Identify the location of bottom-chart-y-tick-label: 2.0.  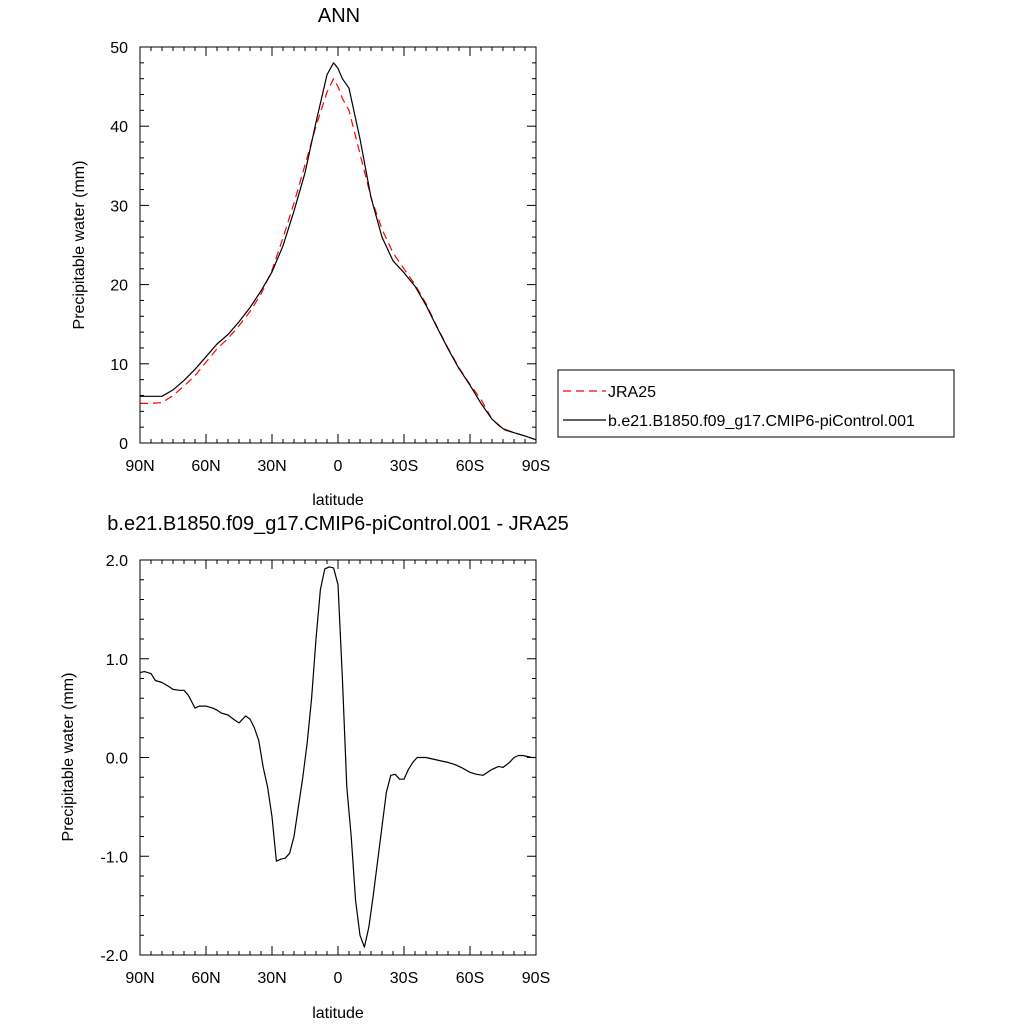
(117, 561).